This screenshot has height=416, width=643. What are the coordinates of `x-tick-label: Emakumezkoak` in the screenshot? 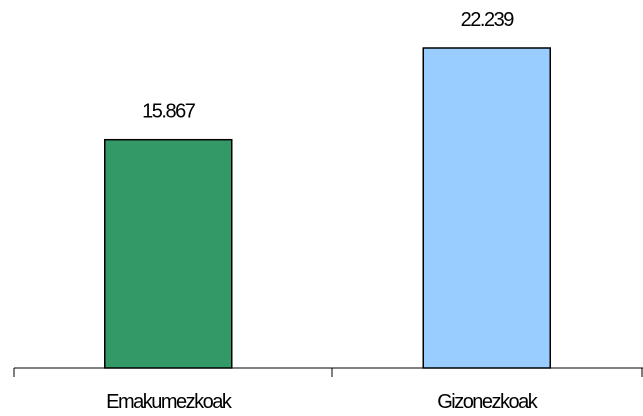 It's located at (169, 402).